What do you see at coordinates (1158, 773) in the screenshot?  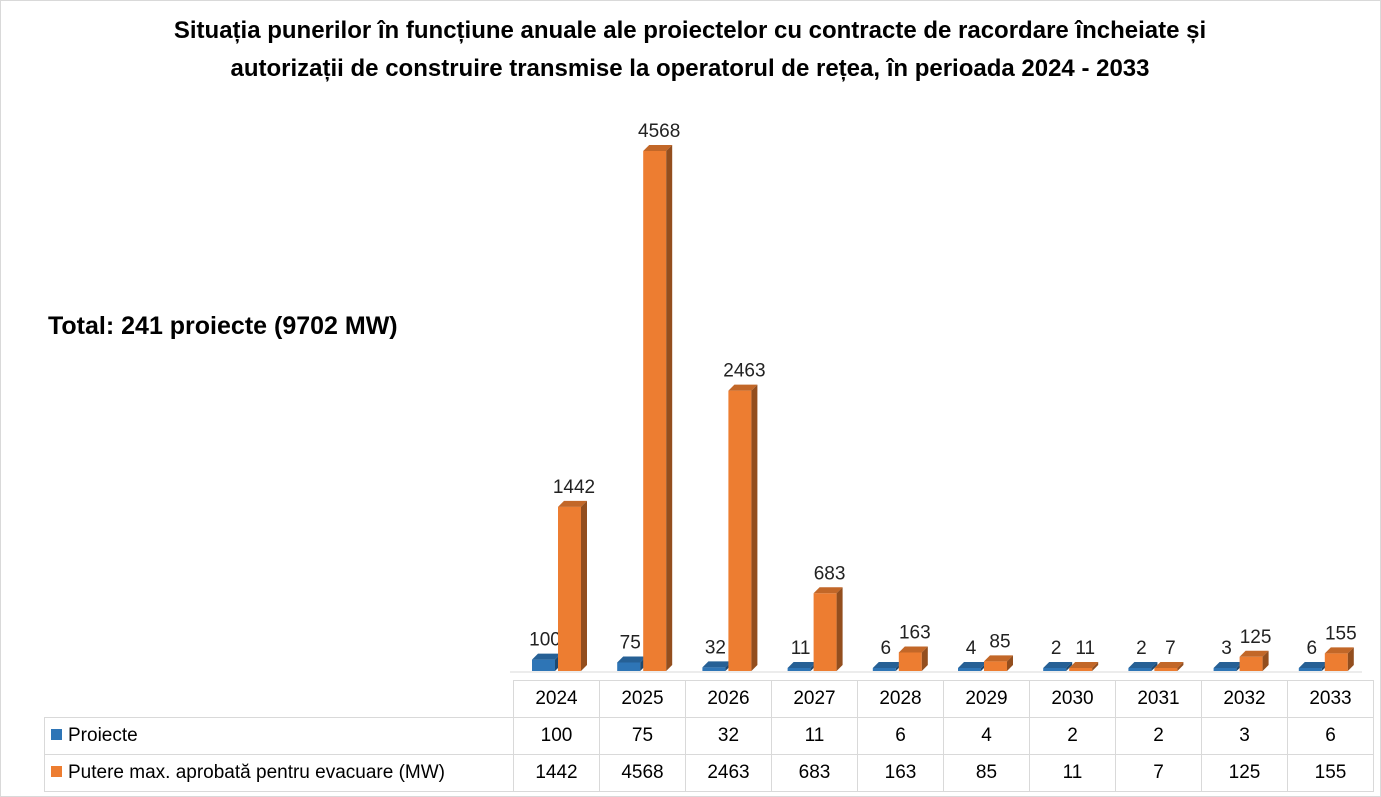 I see `table-value-series-2-2031: 7` at bounding box center [1158, 773].